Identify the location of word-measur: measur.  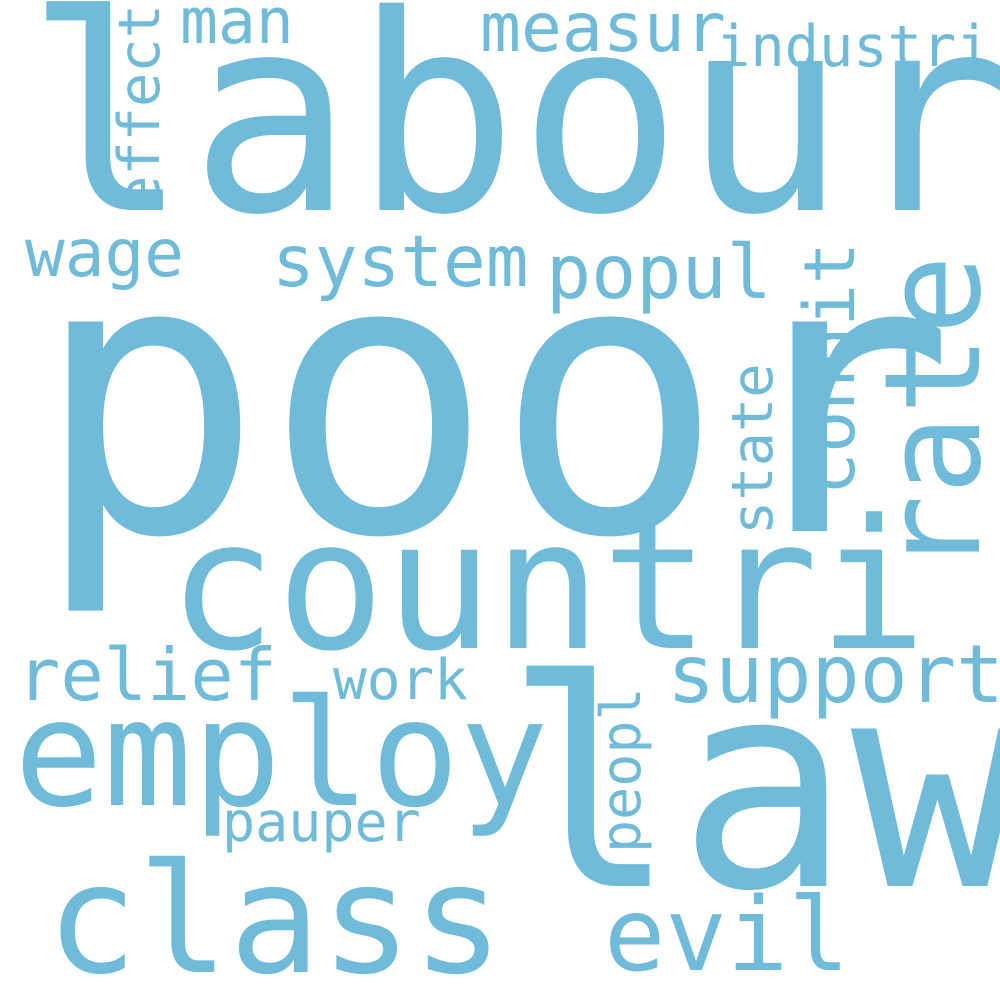
(603, 34).